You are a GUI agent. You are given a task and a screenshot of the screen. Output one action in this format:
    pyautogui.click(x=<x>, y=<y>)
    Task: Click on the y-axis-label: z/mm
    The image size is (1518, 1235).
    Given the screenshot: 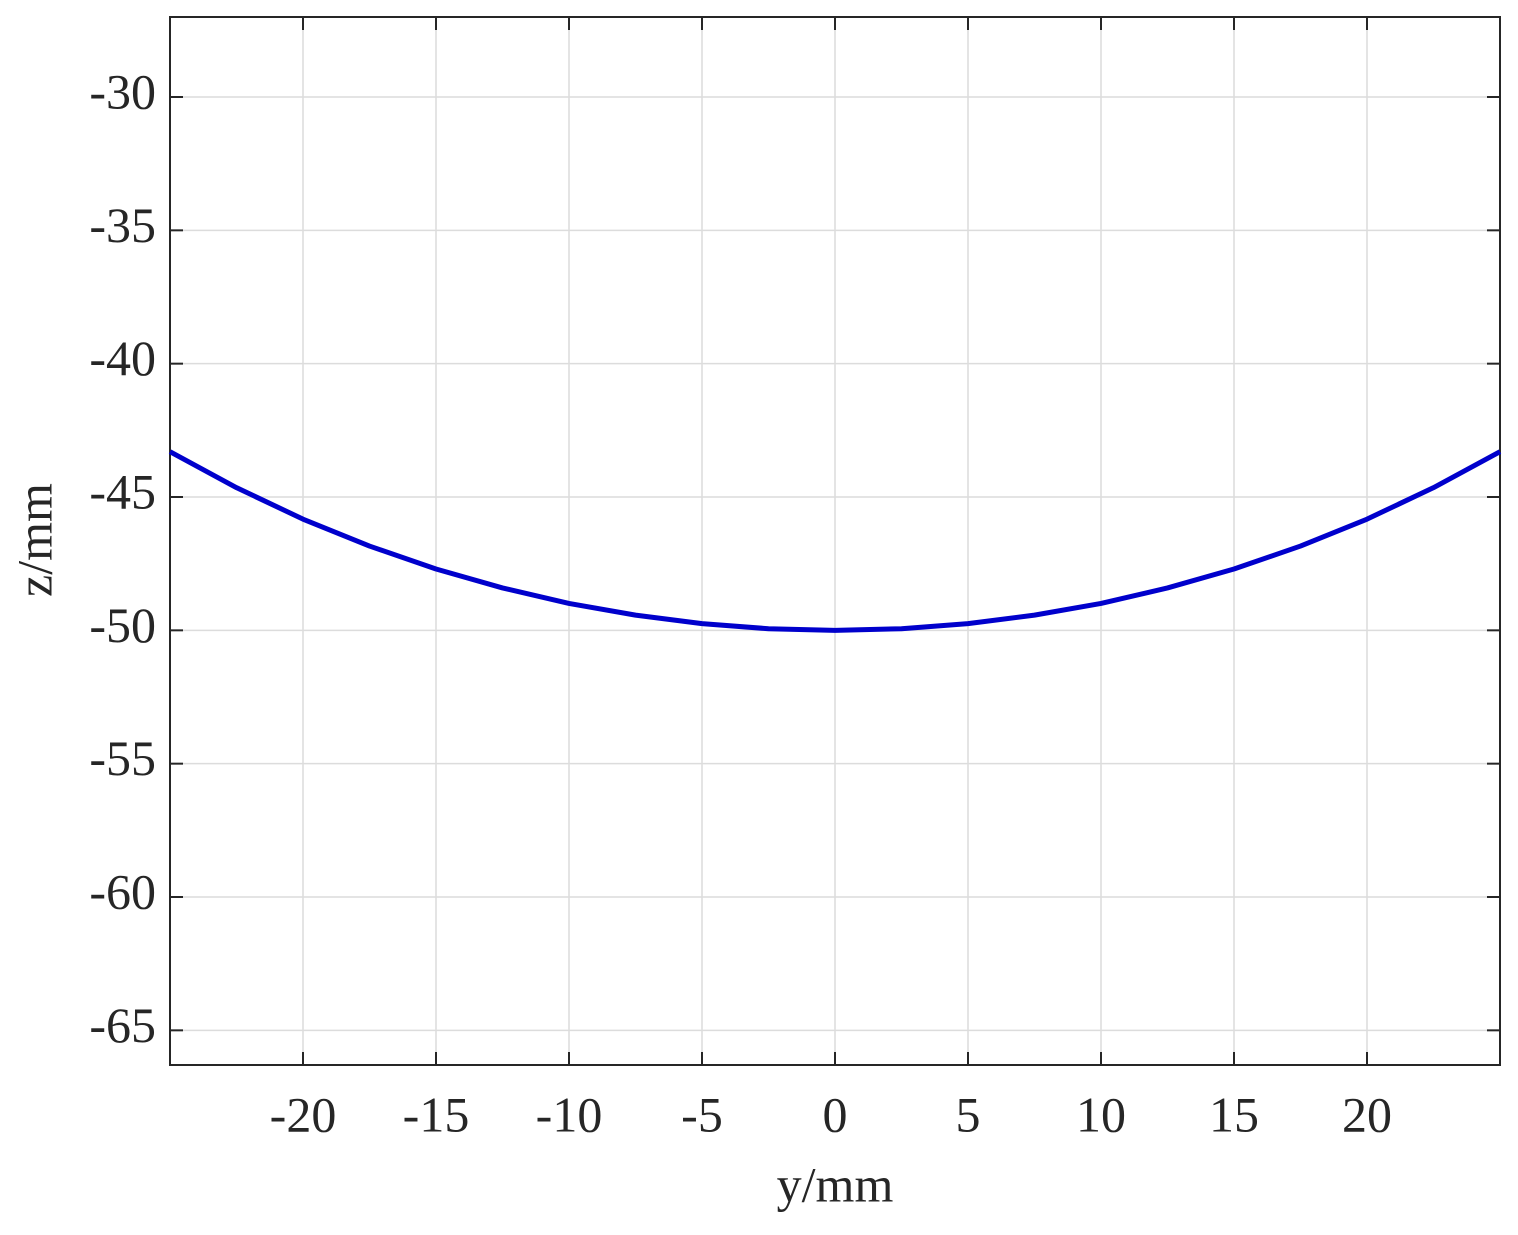 What is the action you would take?
    pyautogui.click(x=34, y=540)
    